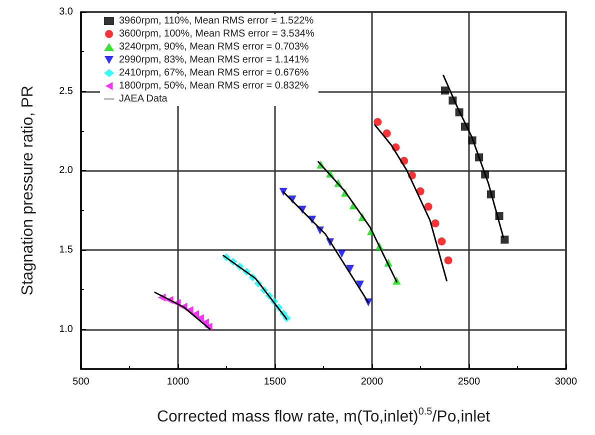  Describe the element at coordinates (566, 382) in the screenshot. I see `x-tick-label: 3000` at that location.